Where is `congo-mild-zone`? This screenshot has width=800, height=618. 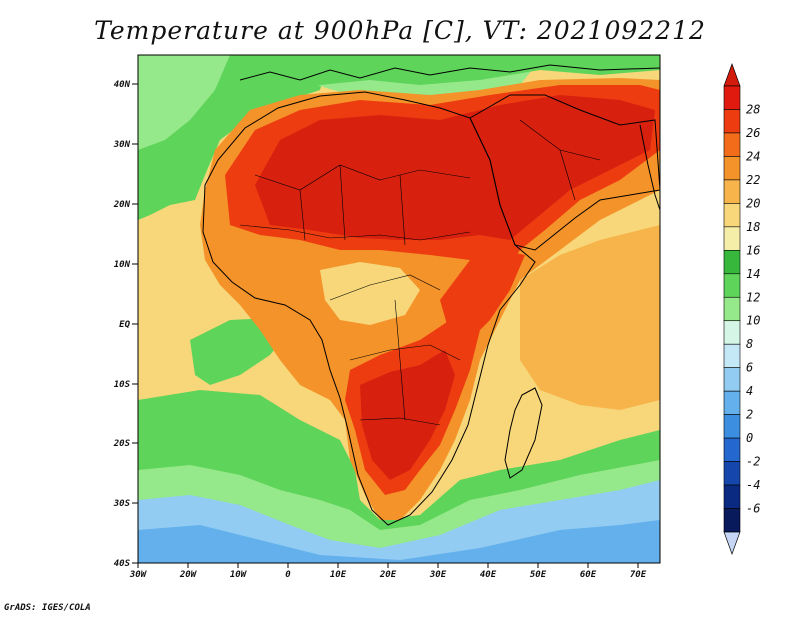 congo-mild-zone is located at coordinates (370, 293).